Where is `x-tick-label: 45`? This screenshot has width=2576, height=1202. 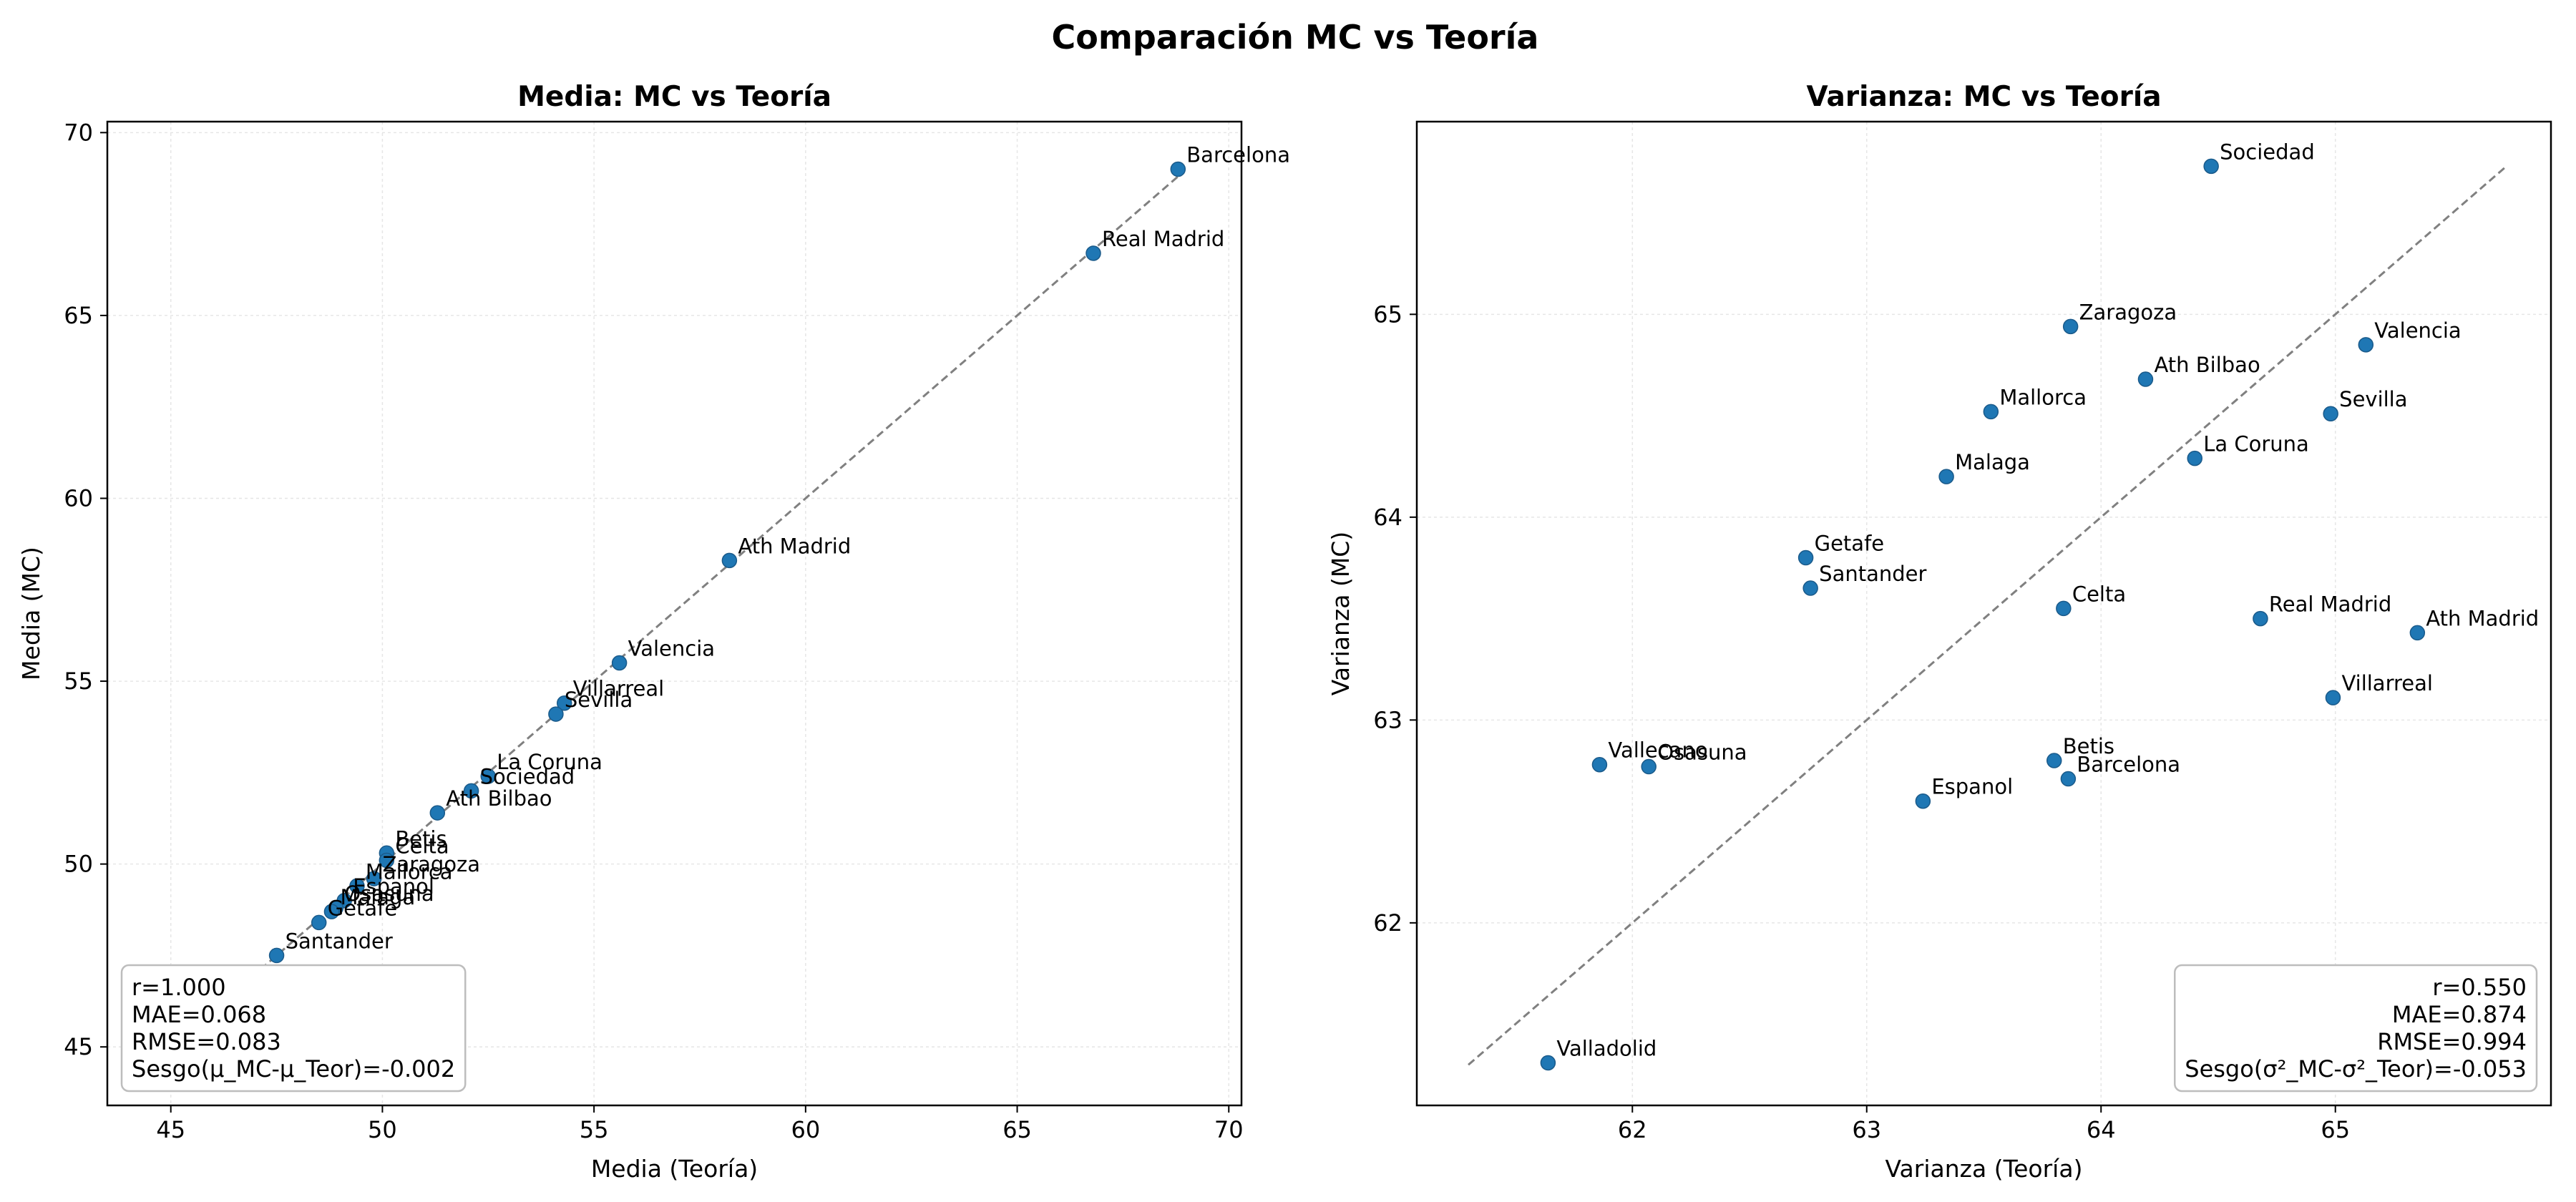 x-tick-label: 45 is located at coordinates (170, 1130).